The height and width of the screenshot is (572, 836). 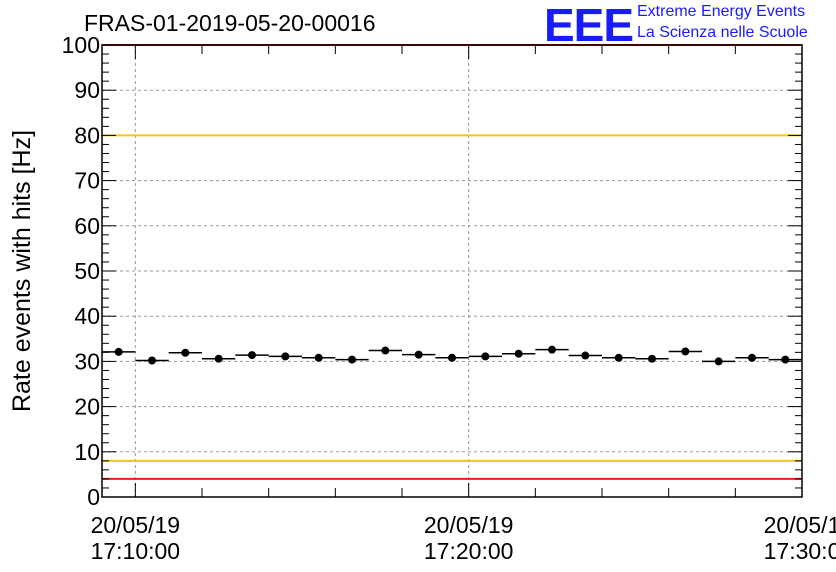 I want to click on y-tick-label: 0, so click(x=93, y=497).